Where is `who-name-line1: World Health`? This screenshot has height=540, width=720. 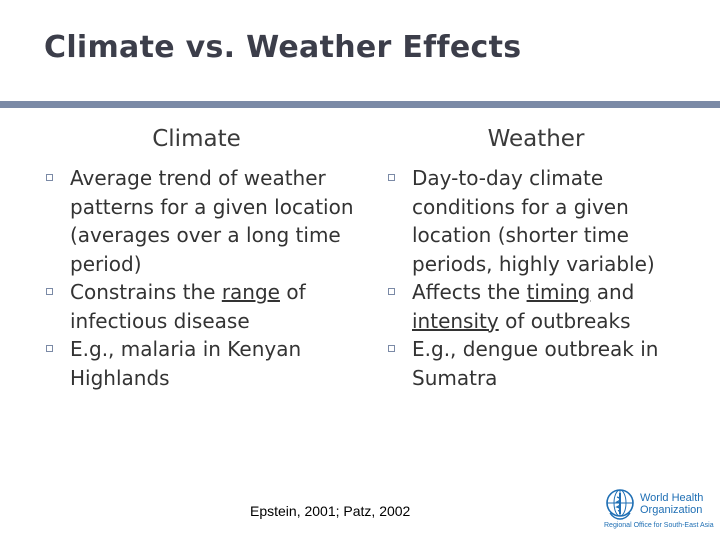 who-name-line1: World Health is located at coordinates (672, 498).